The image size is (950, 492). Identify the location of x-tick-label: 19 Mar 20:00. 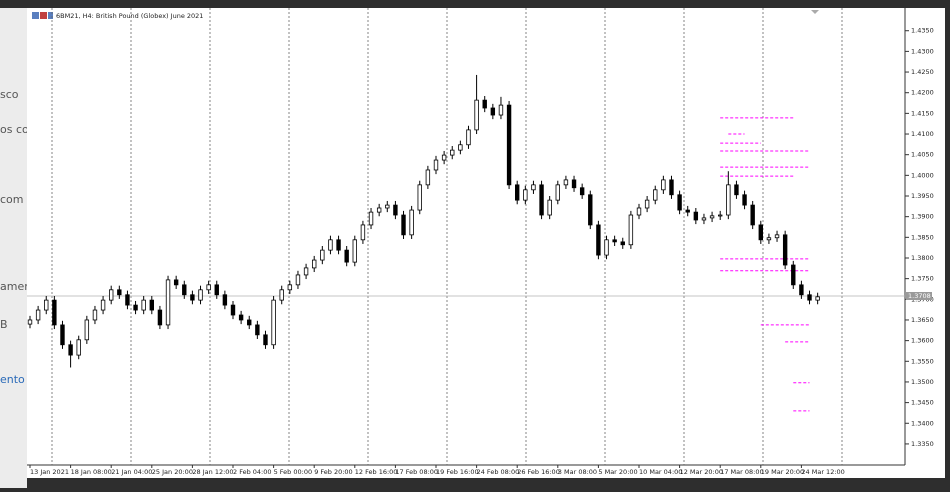
(782, 472).